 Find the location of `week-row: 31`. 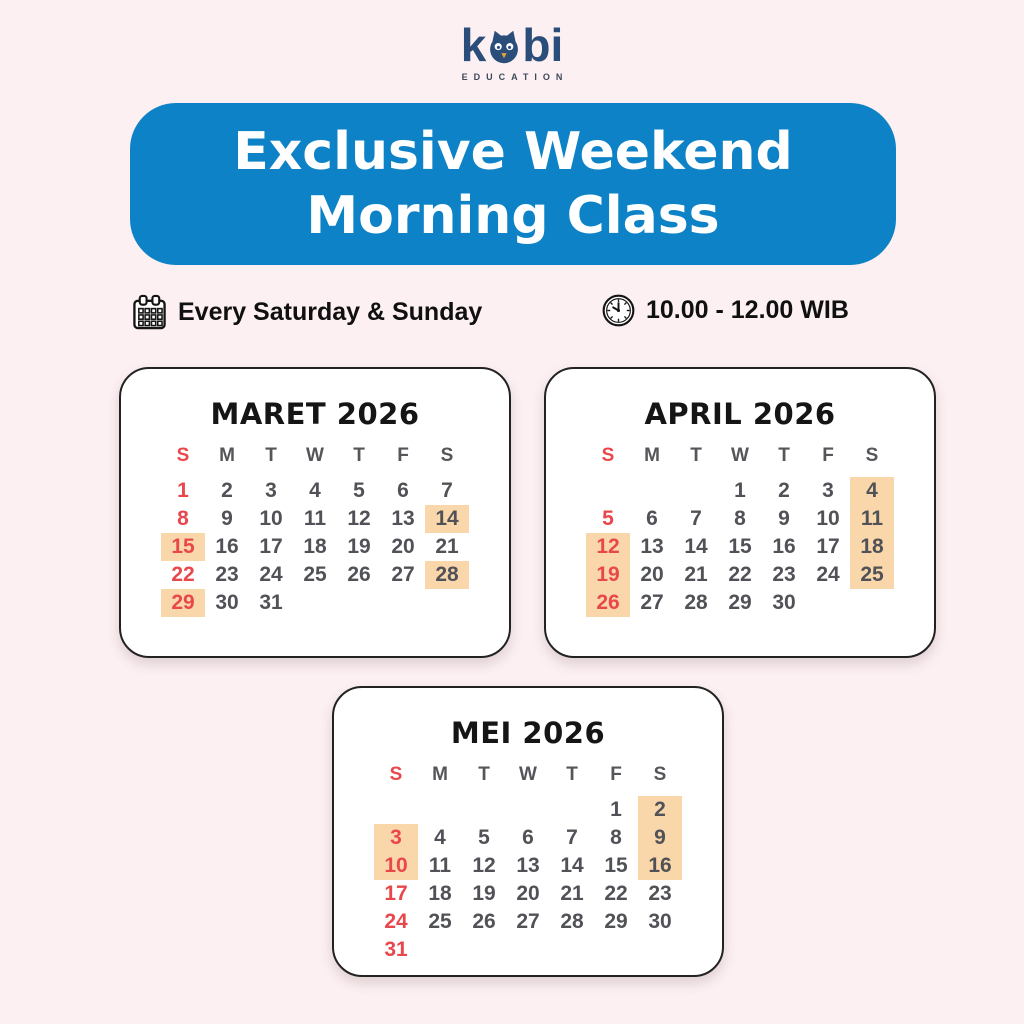

week-row: 31 is located at coordinates (528, 950).